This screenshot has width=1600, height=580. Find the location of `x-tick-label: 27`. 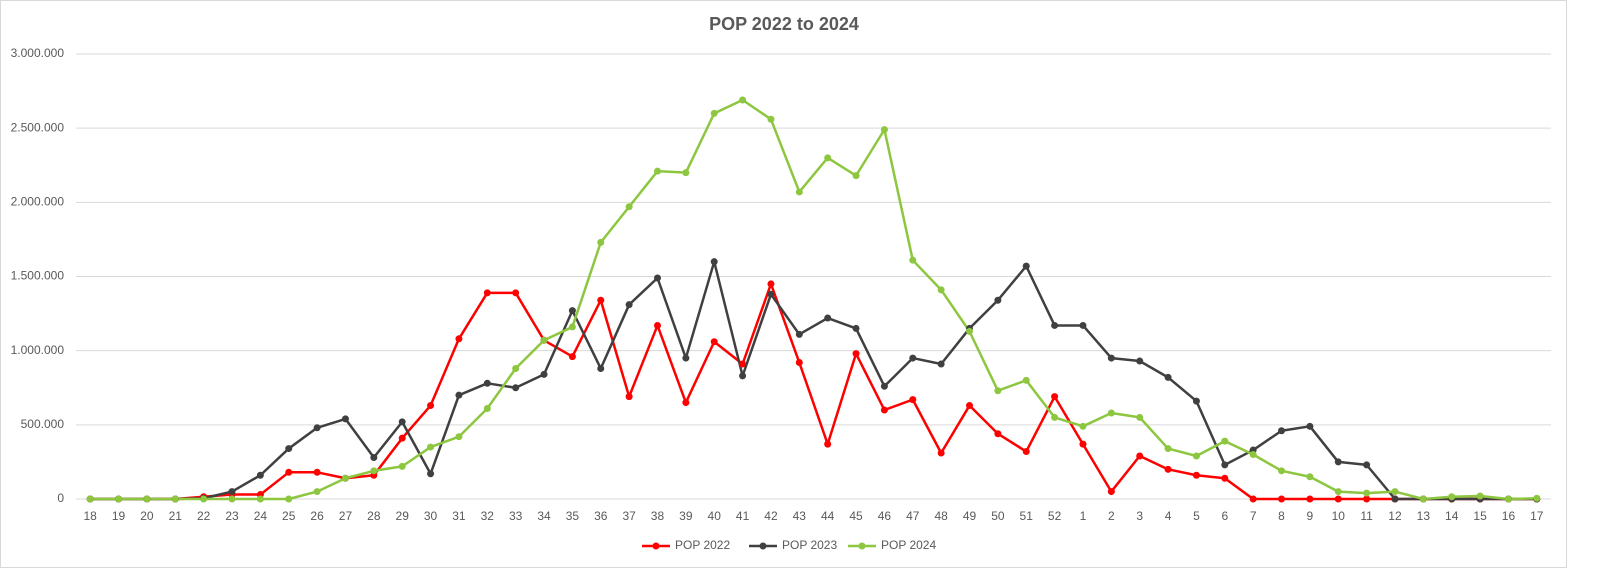

x-tick-label: 27 is located at coordinates (346, 516).